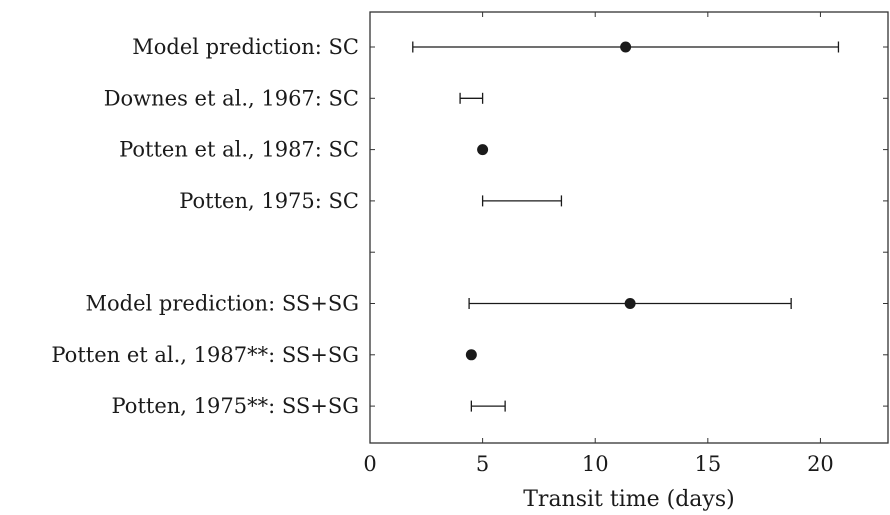 This screenshot has width=890, height=515. What do you see at coordinates (245, 47) in the screenshot?
I see `y-category-label: Model prediction: SC` at bounding box center [245, 47].